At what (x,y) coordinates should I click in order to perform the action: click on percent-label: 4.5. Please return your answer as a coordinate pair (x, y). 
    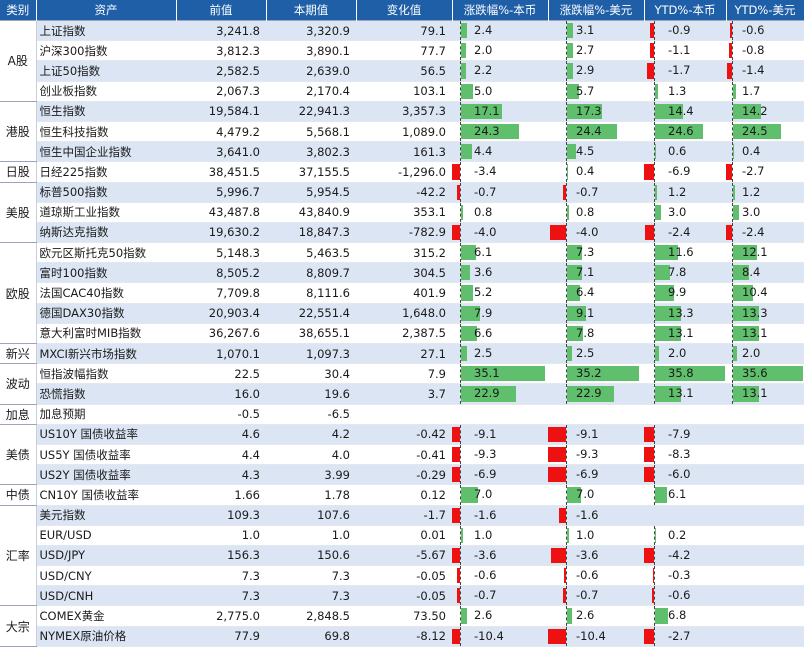
    Looking at the image, I should click on (585, 151).